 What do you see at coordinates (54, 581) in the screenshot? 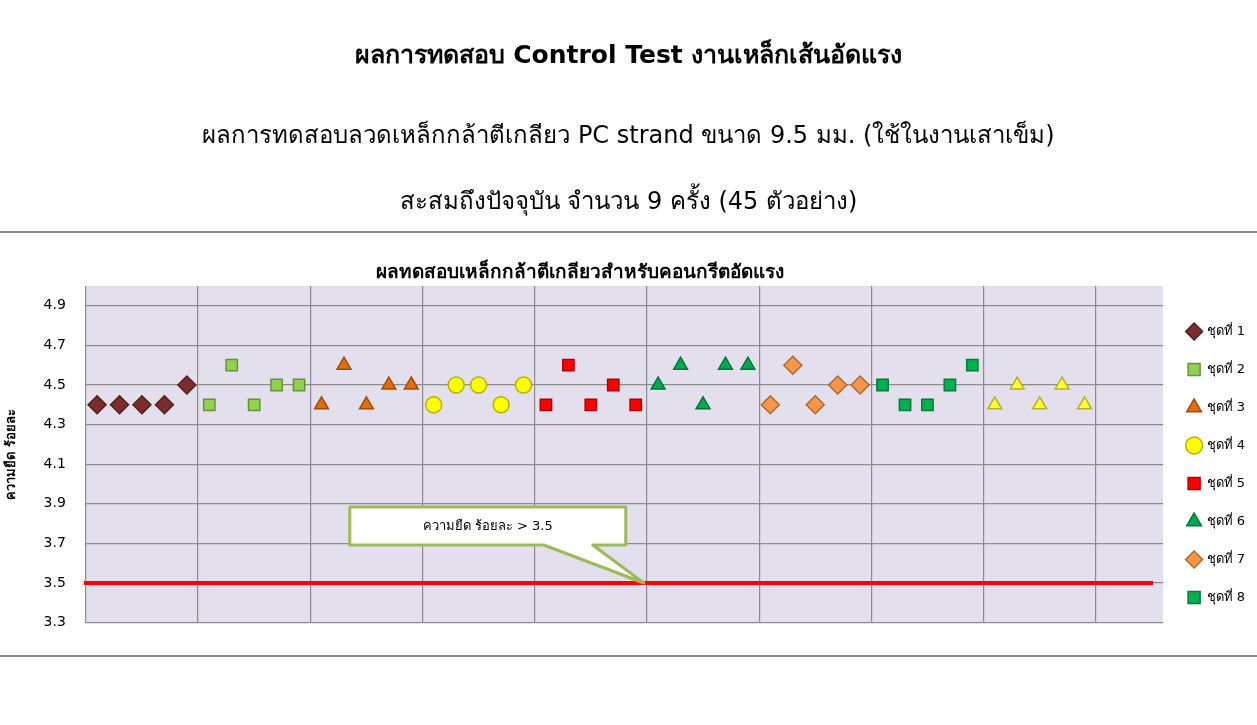
I see `y-tick-label: 3.5` at bounding box center [54, 581].